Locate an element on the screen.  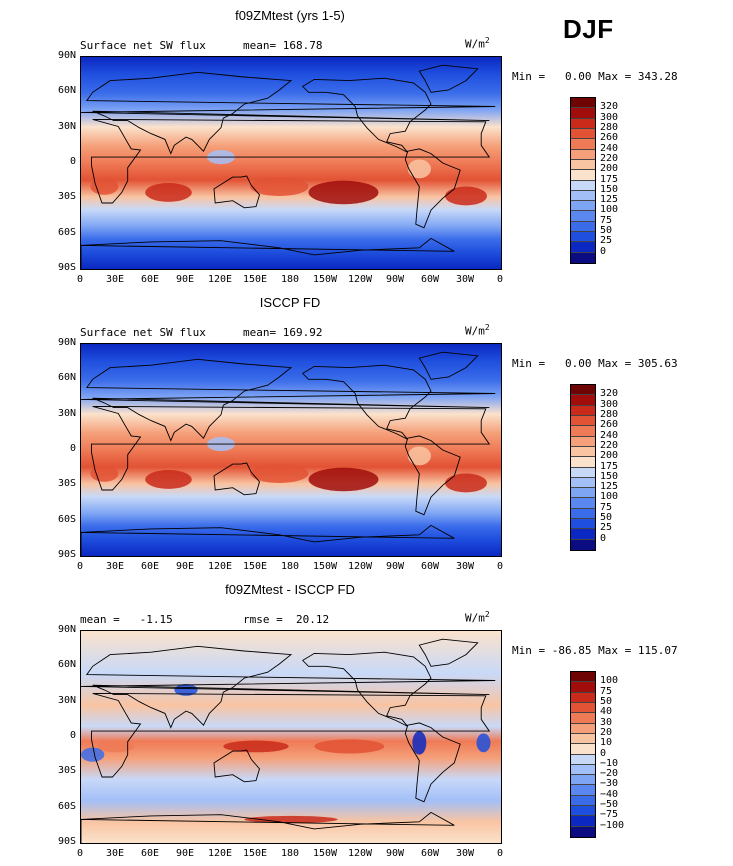
colorbar-label: −75 is located at coordinates (609, 815).